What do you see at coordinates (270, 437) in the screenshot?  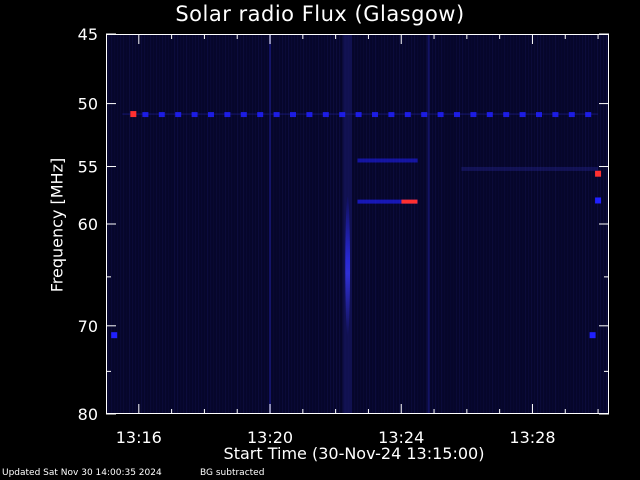 I see `x-tick-label: 13:20` at bounding box center [270, 437].